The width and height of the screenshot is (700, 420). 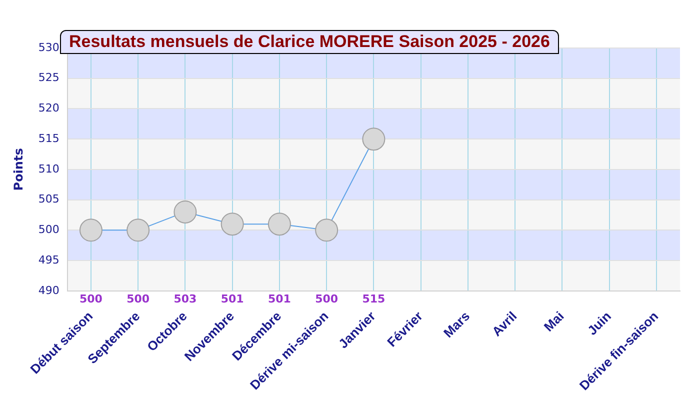 I want to click on y-tick-label: 495, so click(x=49, y=259).